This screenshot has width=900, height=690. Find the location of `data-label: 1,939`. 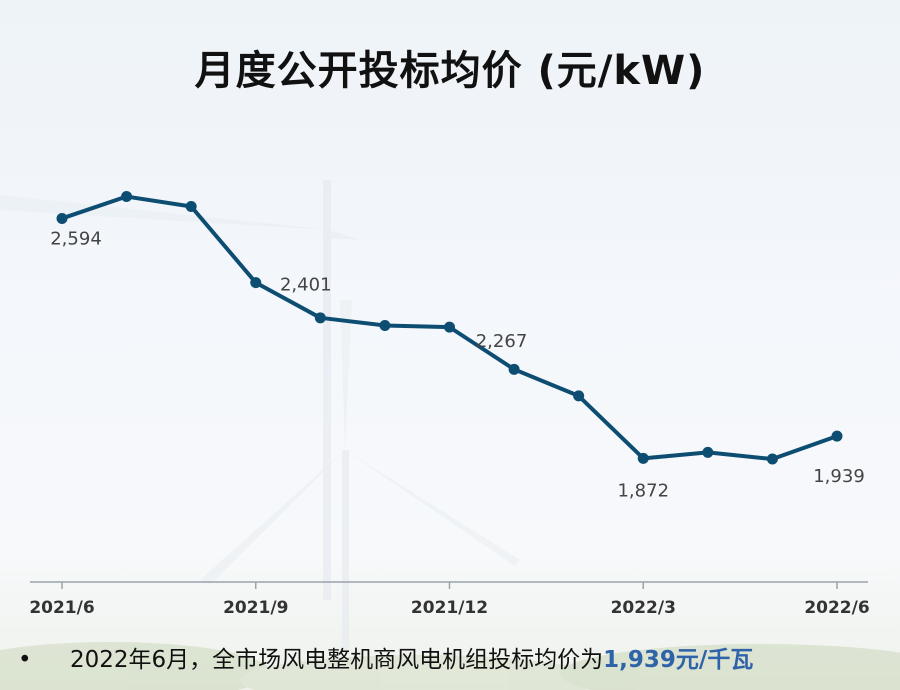

data-label: 1,939 is located at coordinates (839, 476).